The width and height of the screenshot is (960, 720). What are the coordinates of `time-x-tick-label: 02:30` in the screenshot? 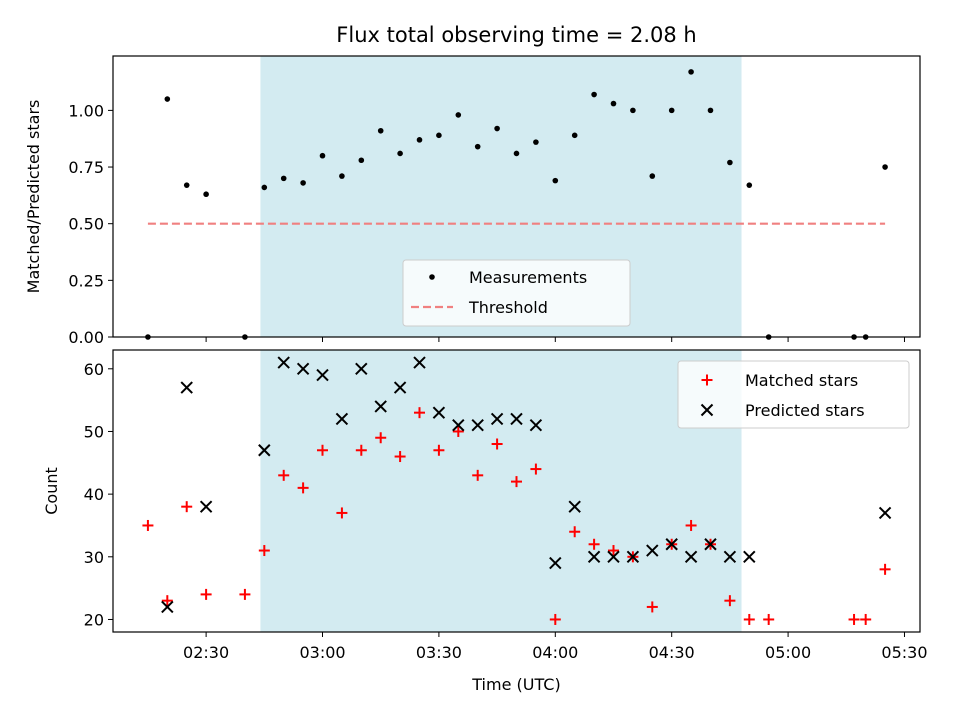 It's located at (206, 652).